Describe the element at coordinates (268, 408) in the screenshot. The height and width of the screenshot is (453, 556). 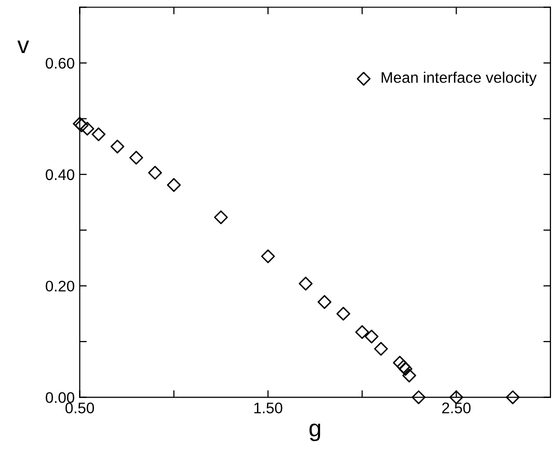
I see `x-tick-label: 1.50` at that location.